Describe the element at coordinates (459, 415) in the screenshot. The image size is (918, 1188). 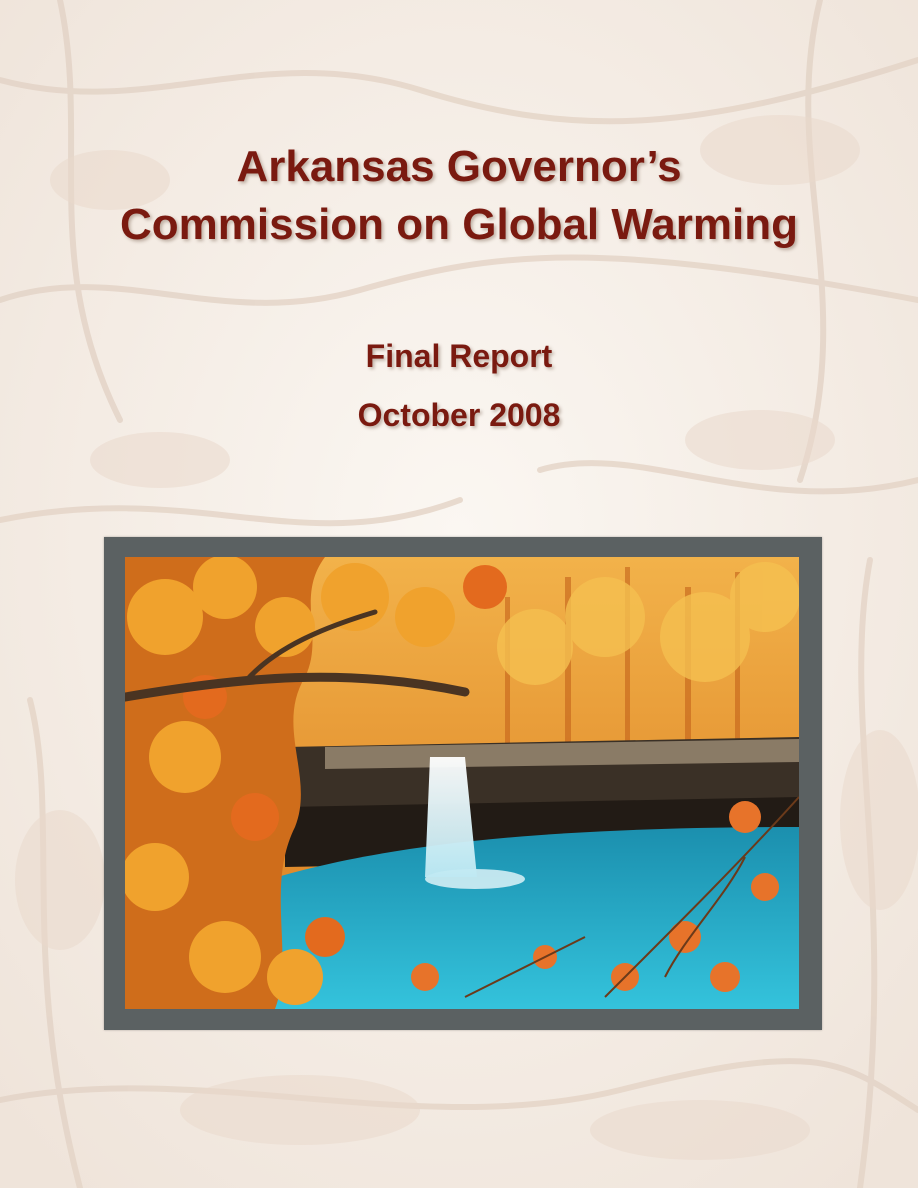
I see `report-date: October 2008` at that location.